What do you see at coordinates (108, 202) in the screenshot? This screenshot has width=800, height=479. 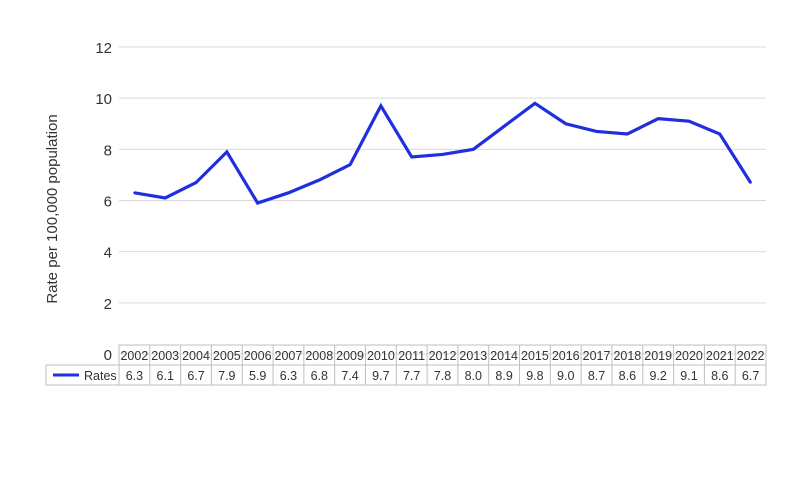 I see `y-tick-label: 6` at bounding box center [108, 202].